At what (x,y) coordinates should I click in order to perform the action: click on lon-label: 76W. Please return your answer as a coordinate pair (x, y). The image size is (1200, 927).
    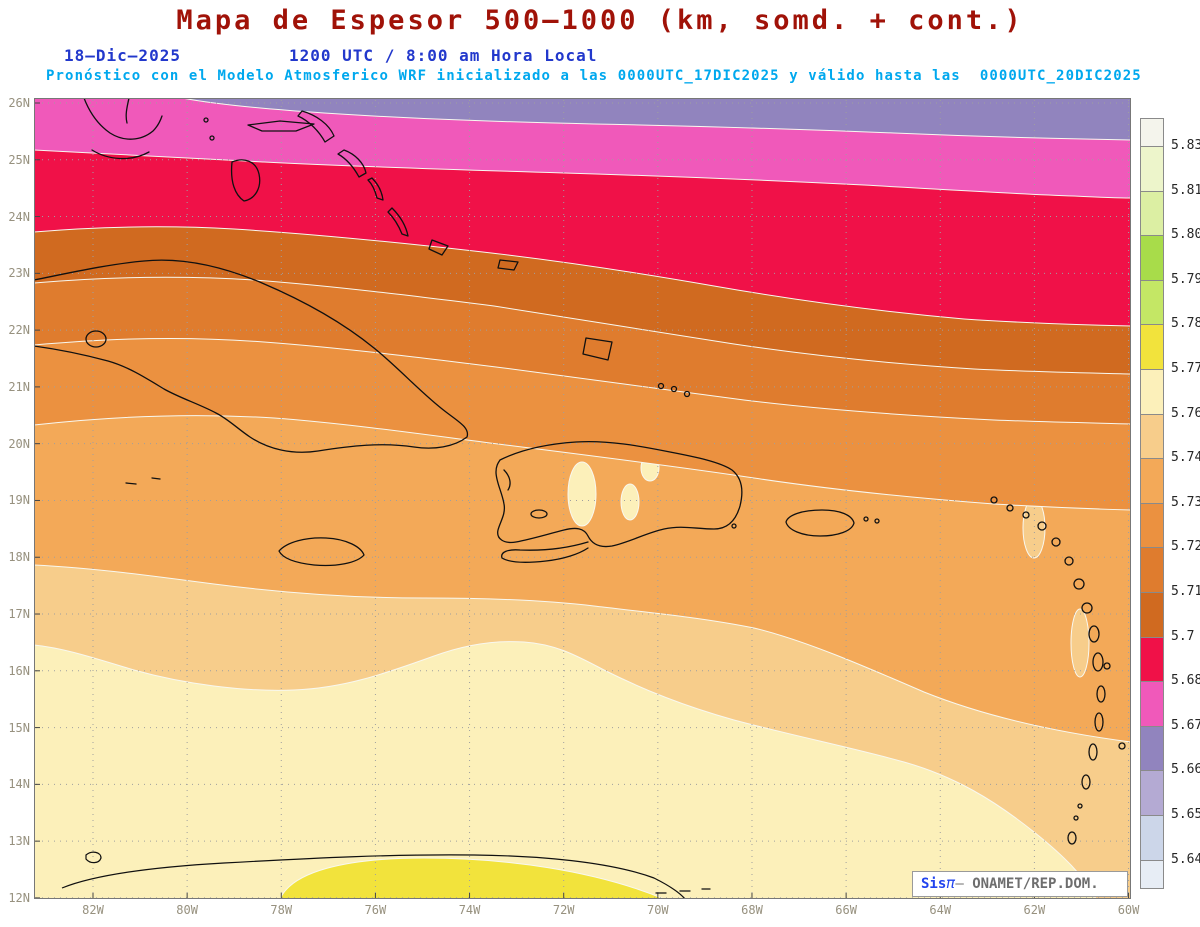
    Looking at the image, I should click on (375, 910).